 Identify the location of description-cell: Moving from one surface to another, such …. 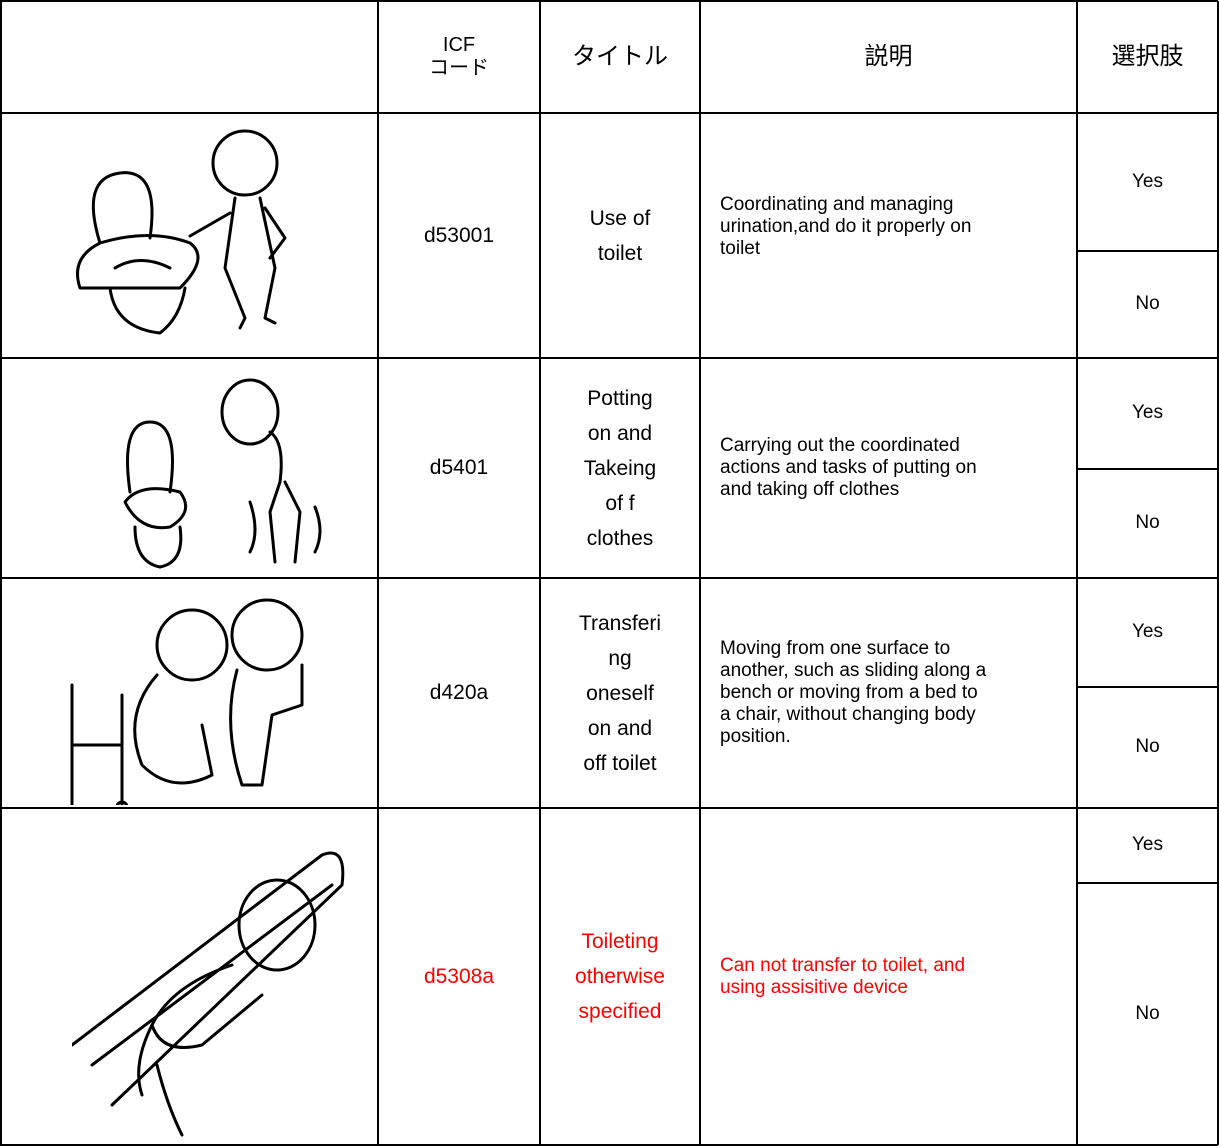
(888, 693).